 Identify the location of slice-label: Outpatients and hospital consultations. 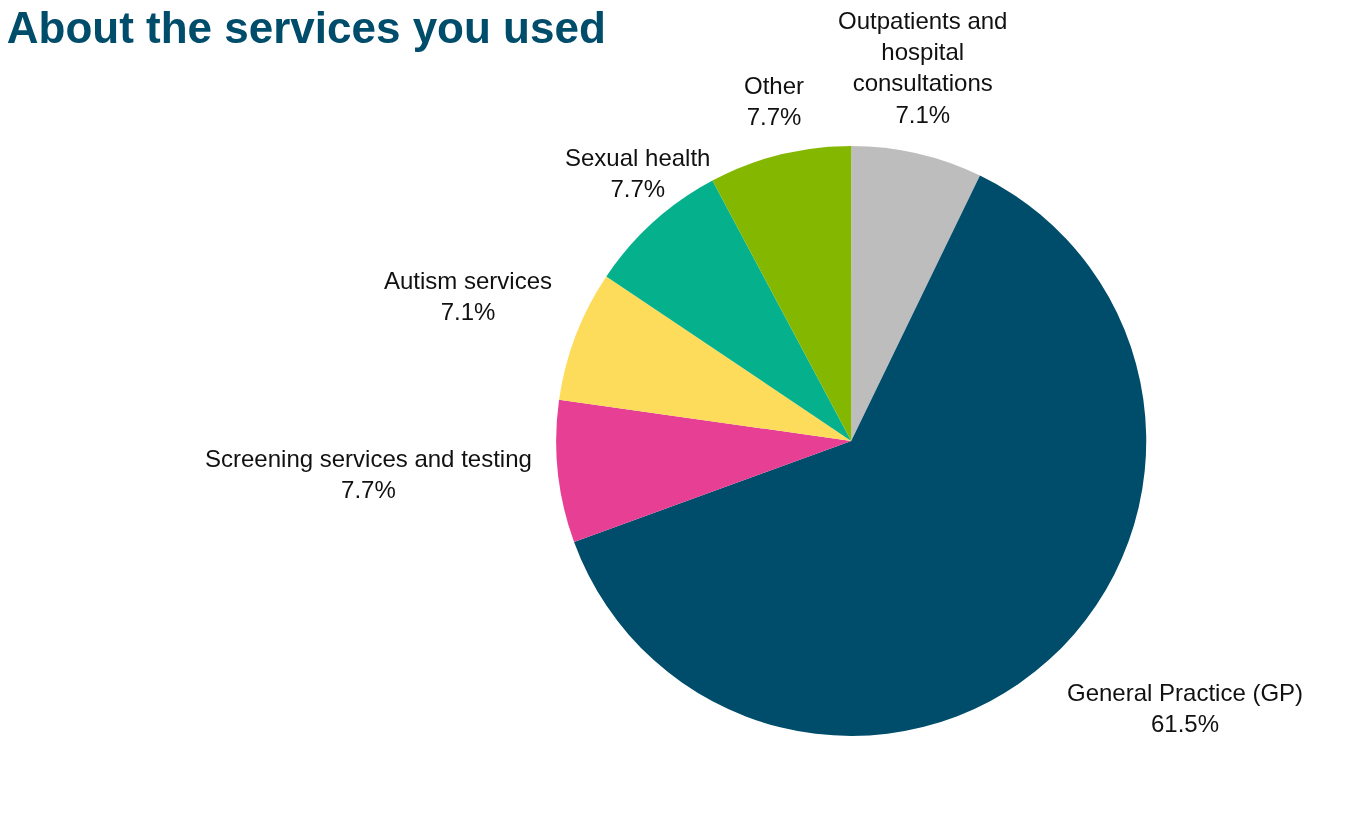
(923, 52).